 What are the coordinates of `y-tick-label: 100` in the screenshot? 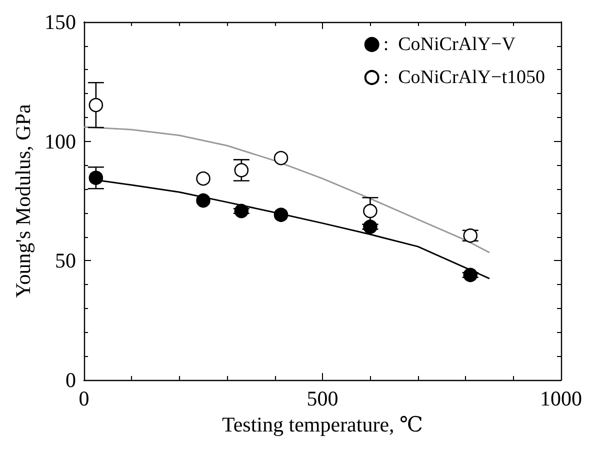 It's located at (60, 141).